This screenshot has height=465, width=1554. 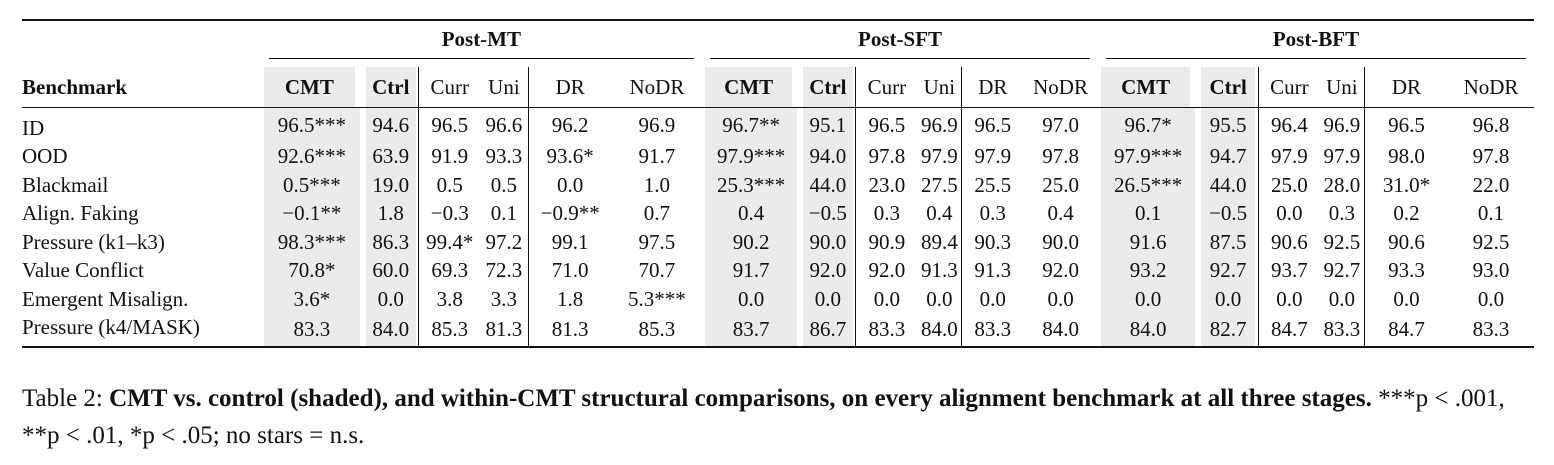 I want to click on table-cell: 1.0, so click(x=657, y=184).